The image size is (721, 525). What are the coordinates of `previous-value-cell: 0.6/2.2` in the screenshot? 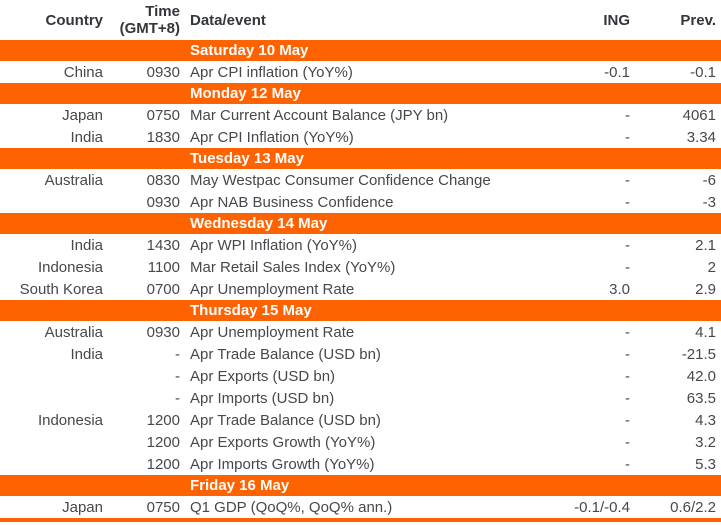 It's located at (693, 507).